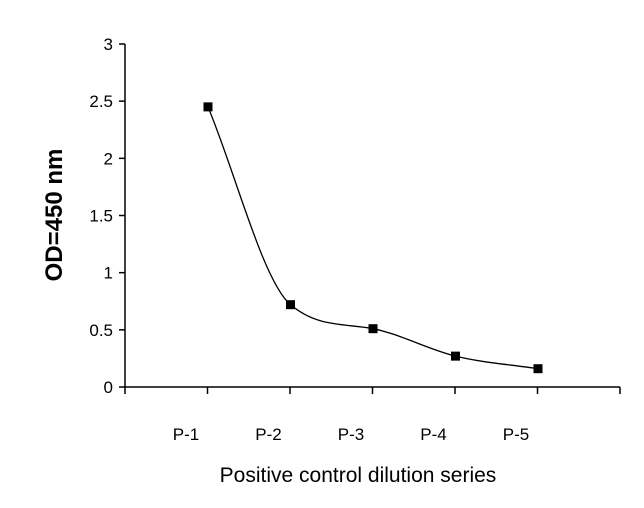 The image size is (644, 508). What do you see at coordinates (372, 415) in the screenshot?
I see `x-axis-ticks: P-1 P-2 P-3 P-4 P-5` at bounding box center [372, 415].